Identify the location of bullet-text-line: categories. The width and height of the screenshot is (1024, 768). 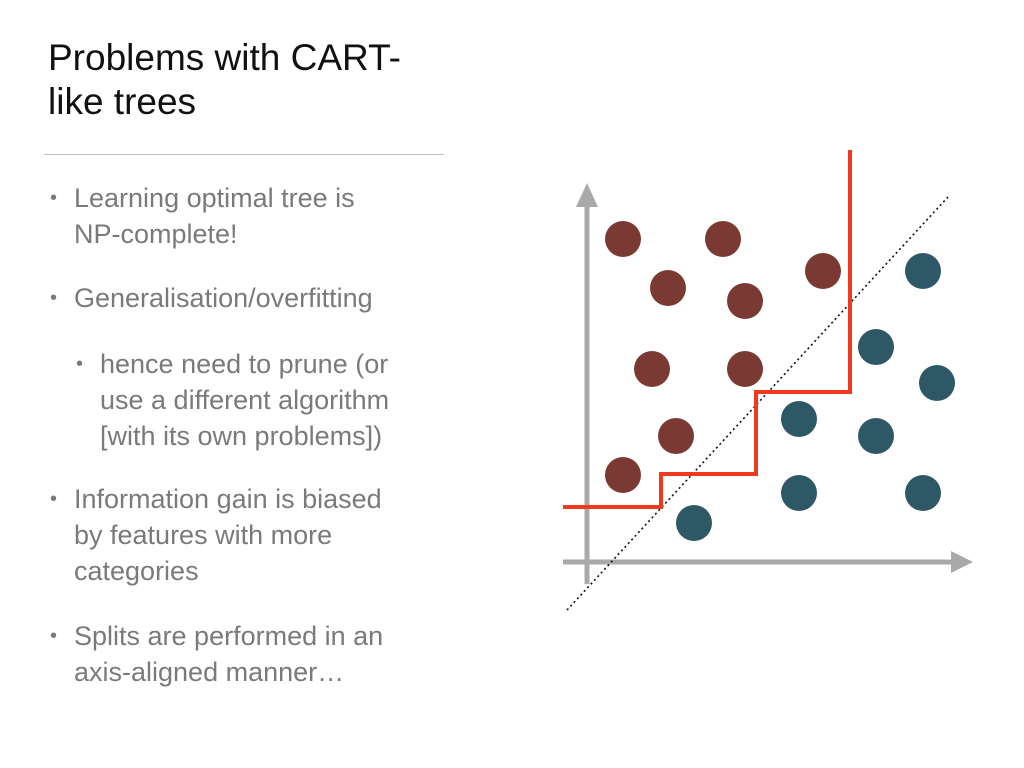
(136, 571).